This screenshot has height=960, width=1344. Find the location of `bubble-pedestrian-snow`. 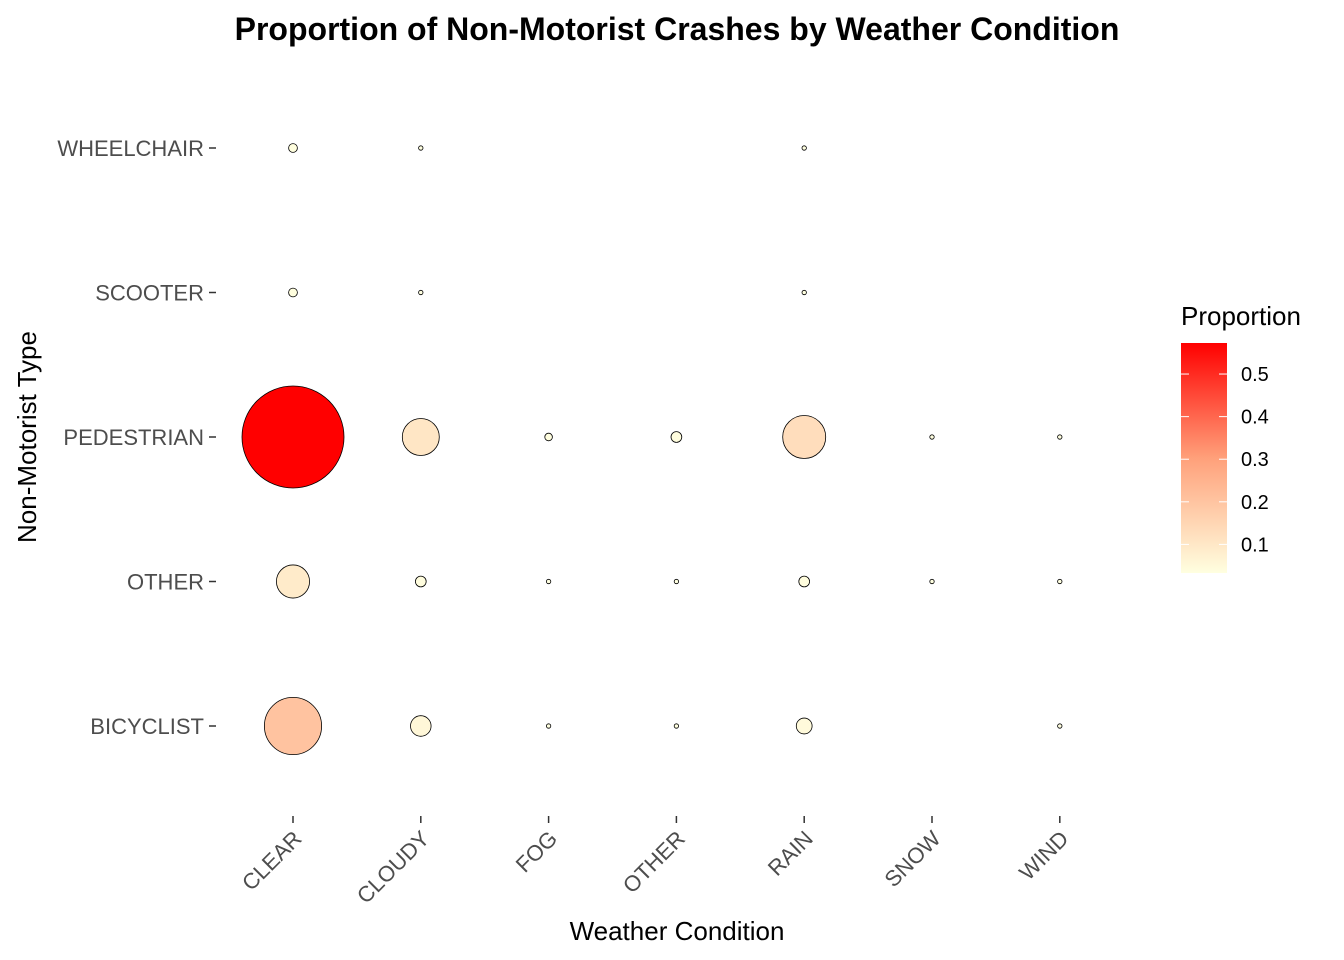

bubble-pedestrian-snow is located at coordinates (932, 437).